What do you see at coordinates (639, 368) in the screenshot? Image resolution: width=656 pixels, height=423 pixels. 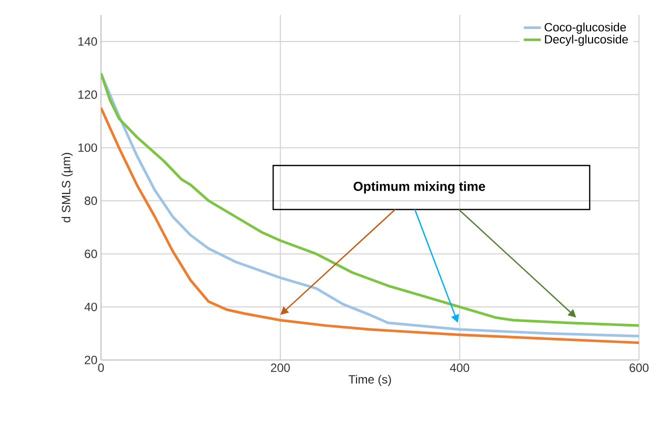 I see `x-tick-label: 600` at bounding box center [639, 368].